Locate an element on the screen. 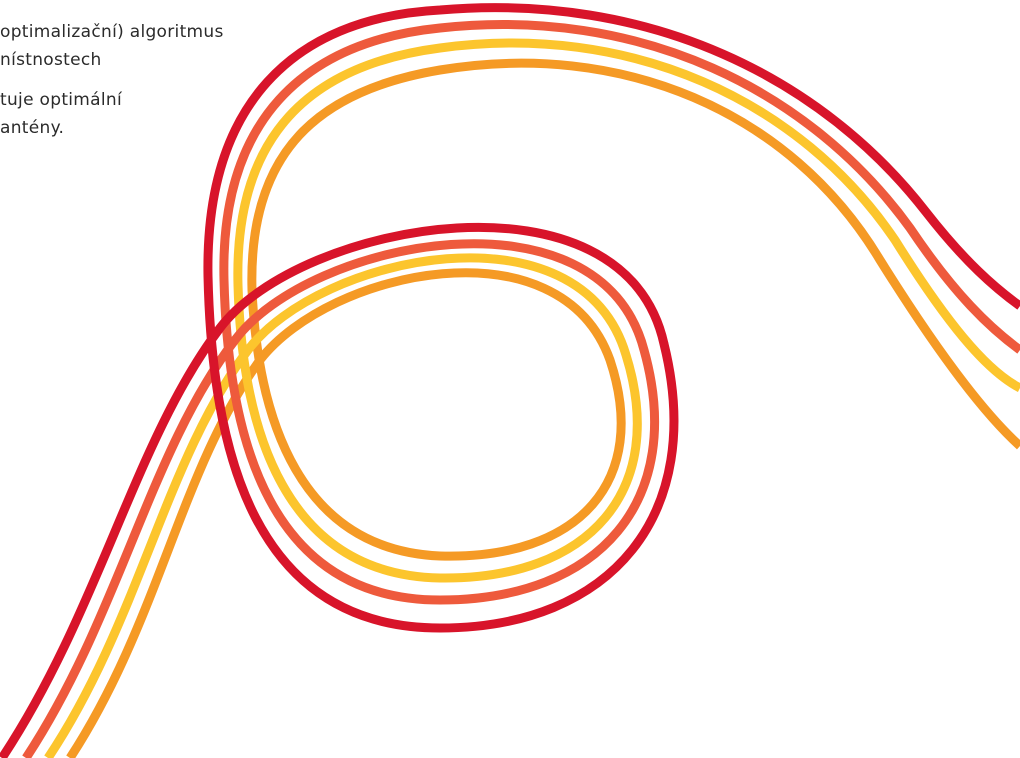 The width and height of the screenshot is (1020, 758). paragraph-algorithm: optimalizační) algoritmus nístnostech is located at coordinates (170, 46).